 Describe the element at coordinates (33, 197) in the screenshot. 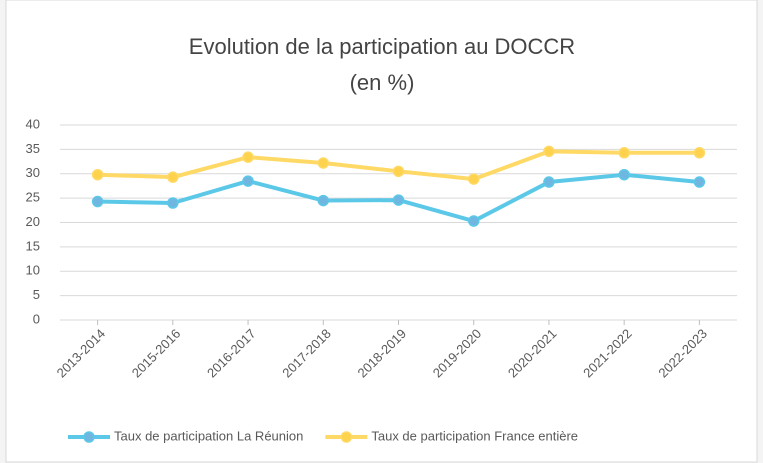

I see `y-tick-label: 25` at that location.